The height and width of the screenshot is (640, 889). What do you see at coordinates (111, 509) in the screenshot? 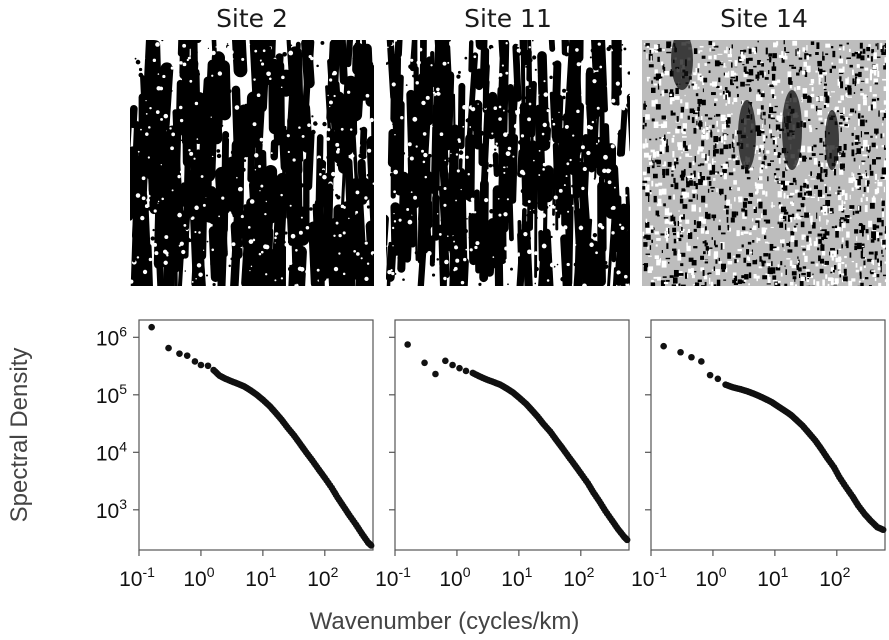
I see `y-tick-label: 10³` at bounding box center [111, 509].